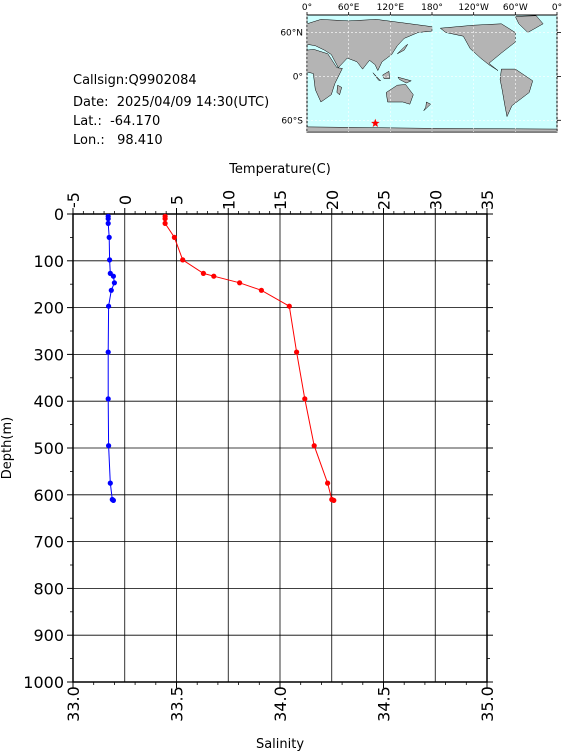  I want to click on map-lon-label: 60°W, so click(515, 8).